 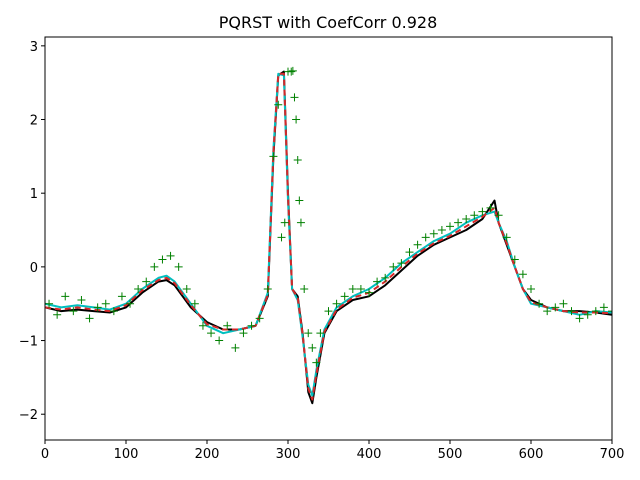 I want to click on x-tick-label: 100, so click(x=126, y=454).